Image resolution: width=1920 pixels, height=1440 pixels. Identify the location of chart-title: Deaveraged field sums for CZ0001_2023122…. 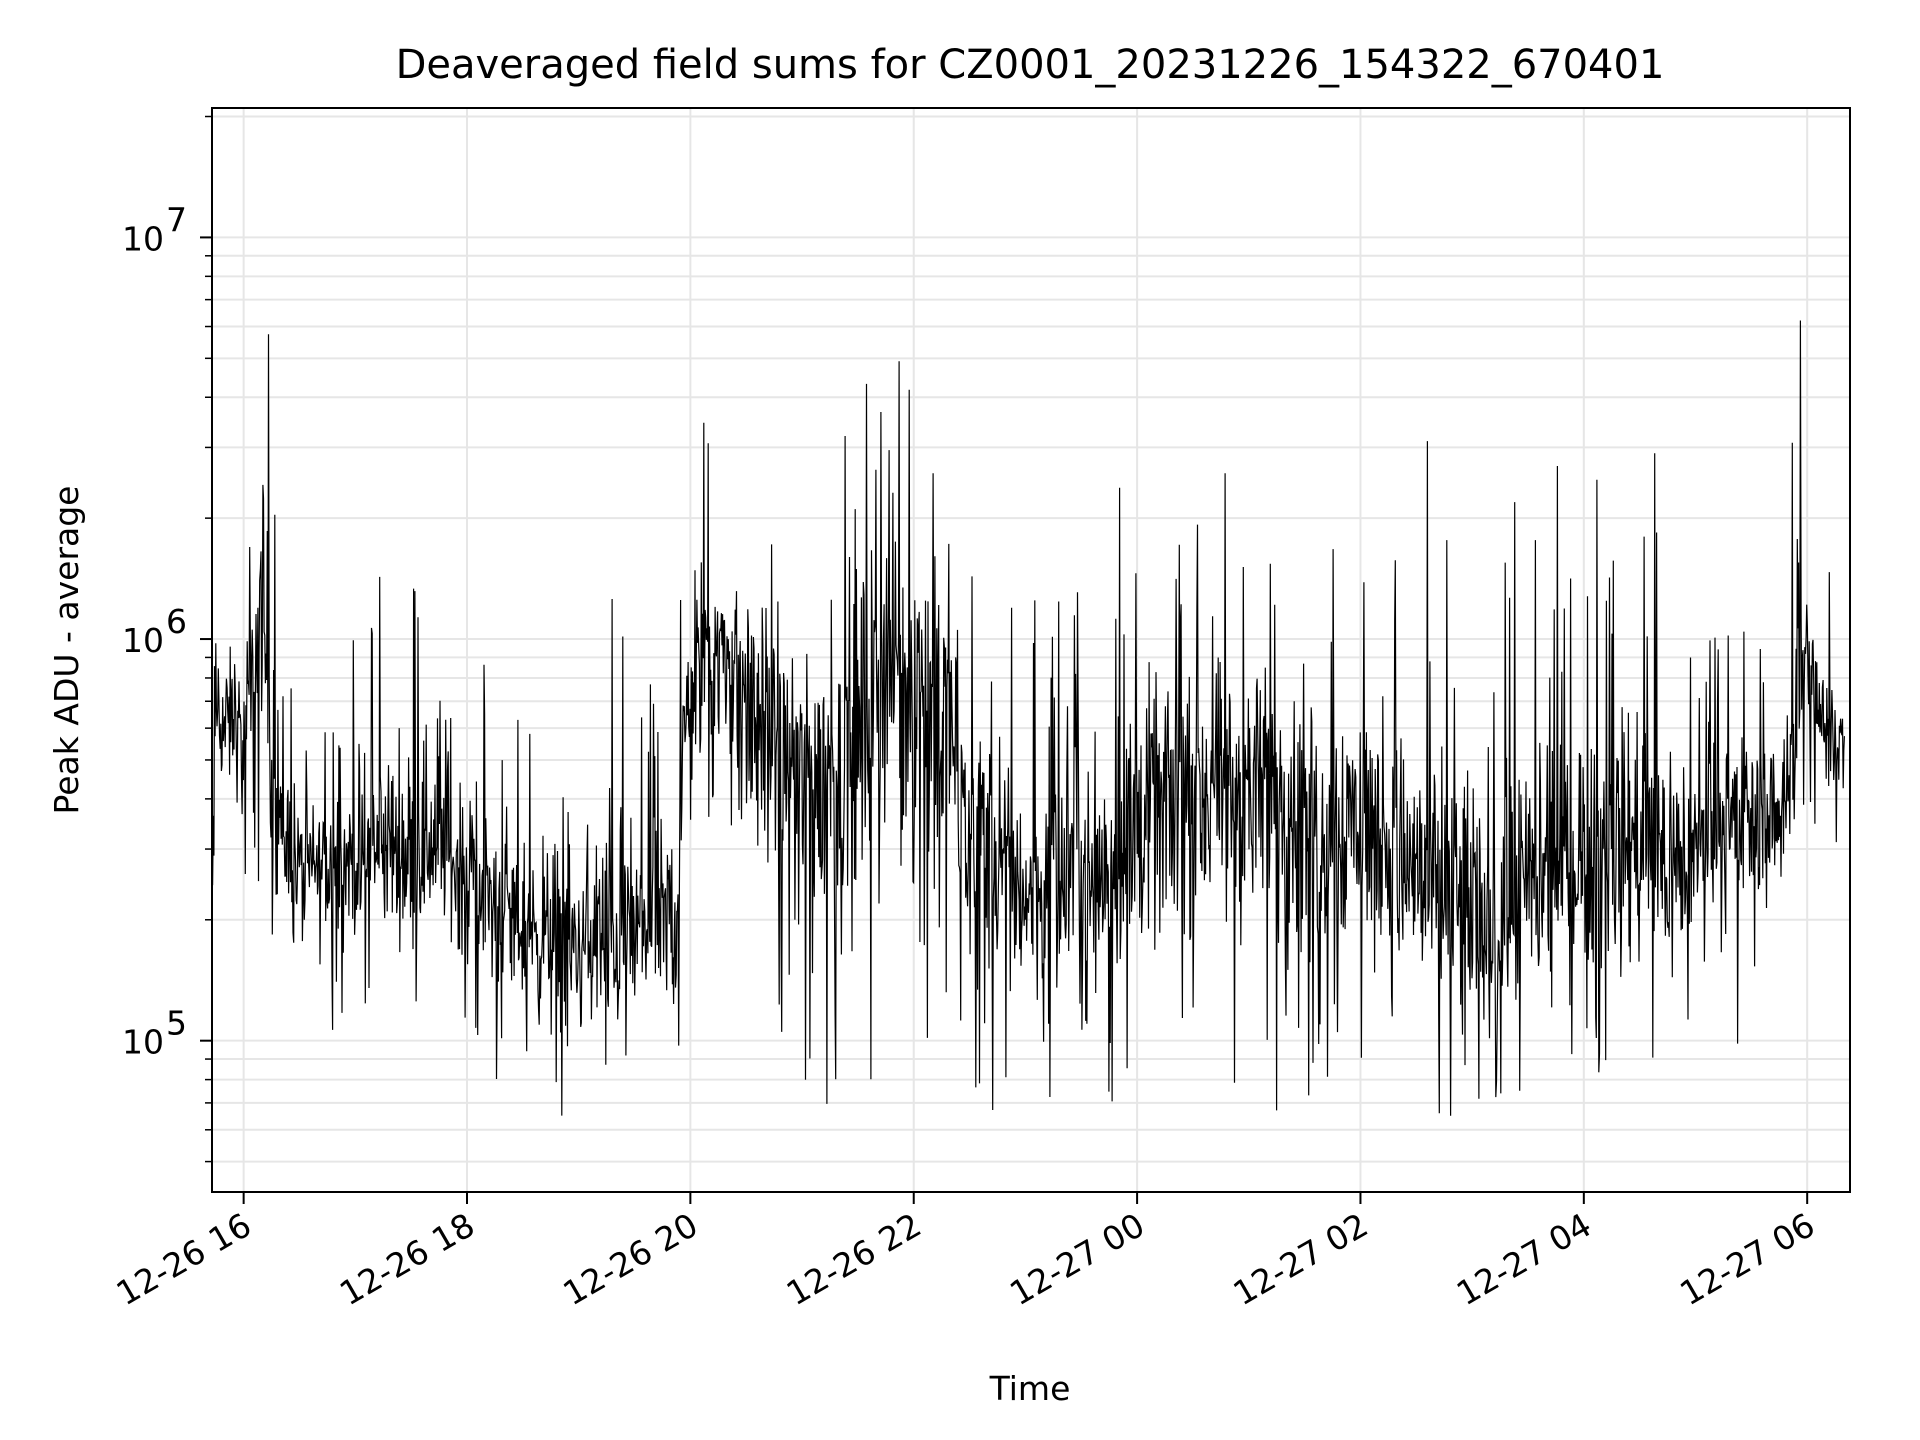
(1030, 65).